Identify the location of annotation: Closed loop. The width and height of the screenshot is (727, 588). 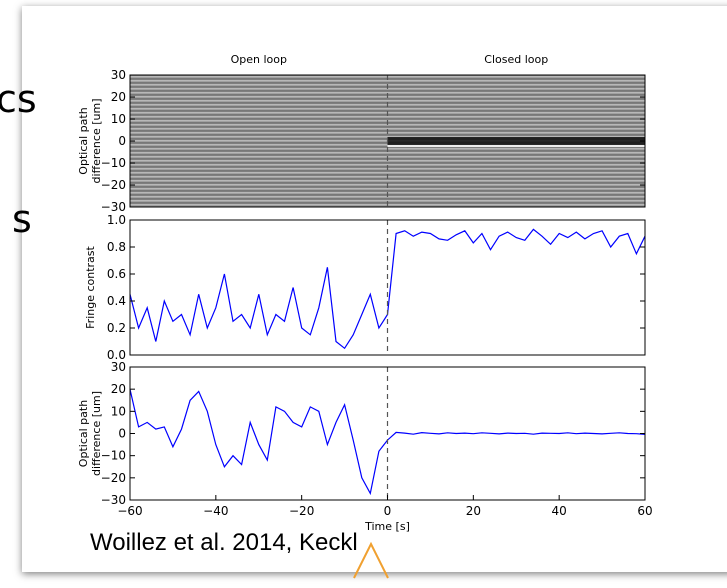
(516, 59).